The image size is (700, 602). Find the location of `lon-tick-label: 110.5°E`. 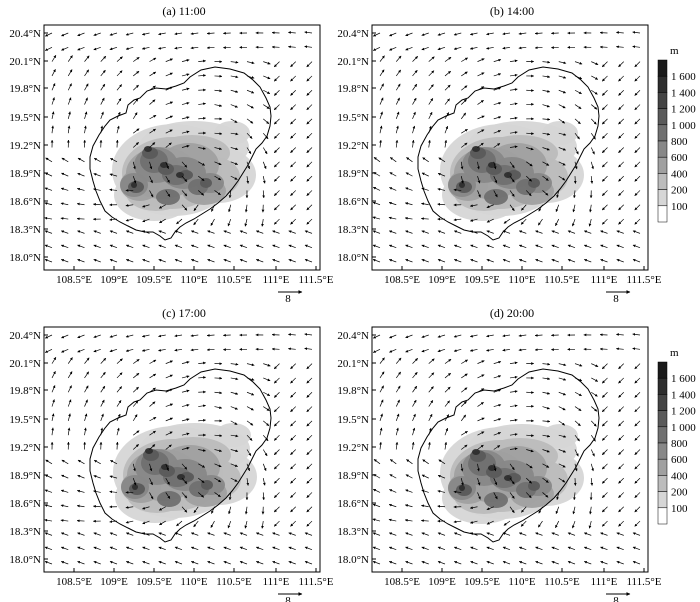

lon-tick-label: 110.5°E is located at coordinates (562, 280).